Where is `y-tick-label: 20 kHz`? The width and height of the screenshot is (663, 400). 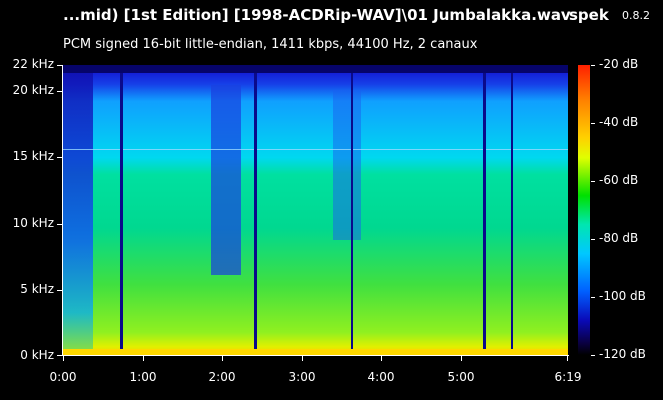
y-tick-label: 20 kHz is located at coordinates (33, 90).